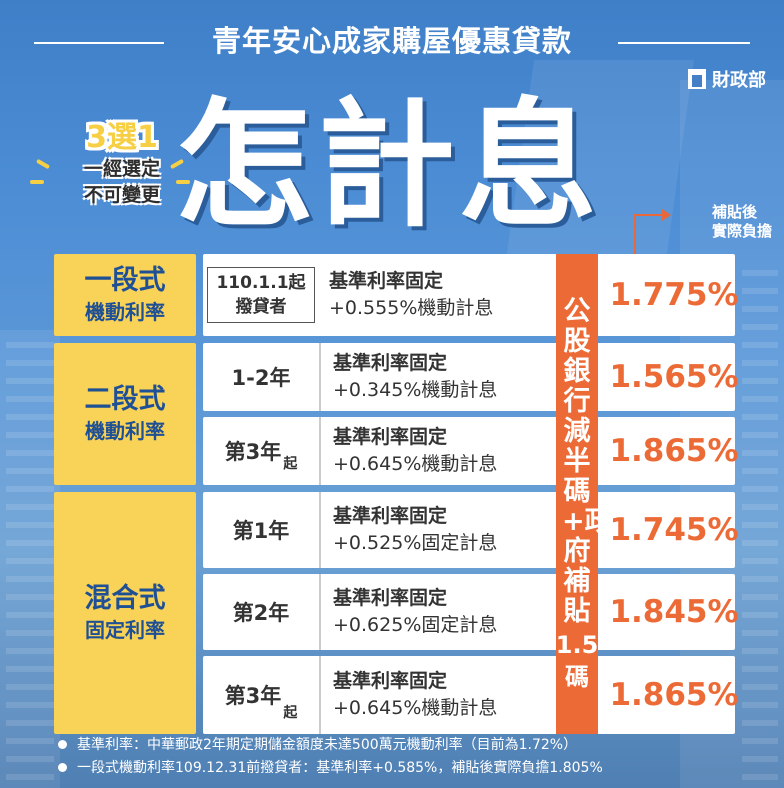 The height and width of the screenshot is (788, 784). I want to click on choose-one-badge: 3選1 一經選定 不可變更, so click(122, 160).